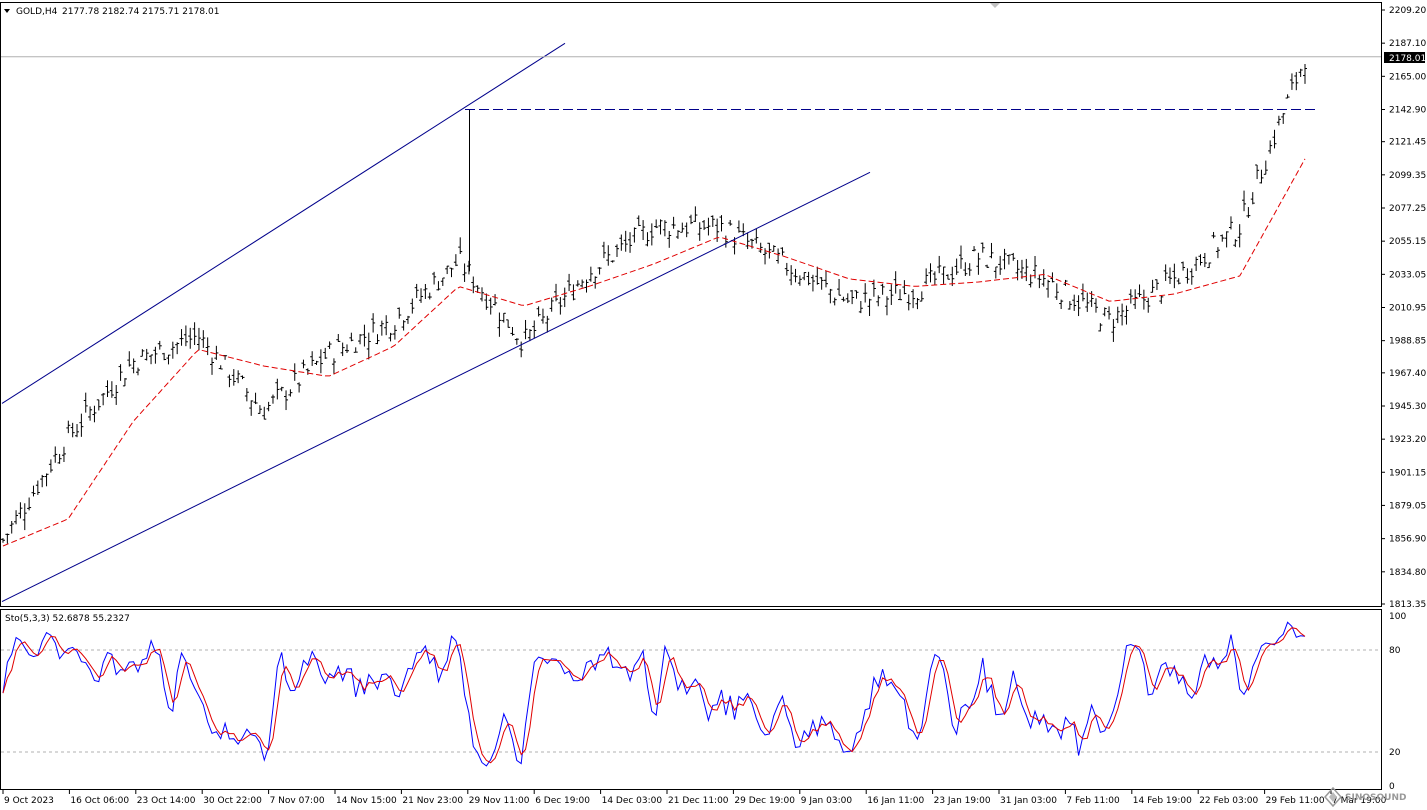 This screenshot has width=1427, height=810. Describe the element at coordinates (1028, 801) in the screenshot. I see `time-tick-label: 31 Jan 03:00` at that location.